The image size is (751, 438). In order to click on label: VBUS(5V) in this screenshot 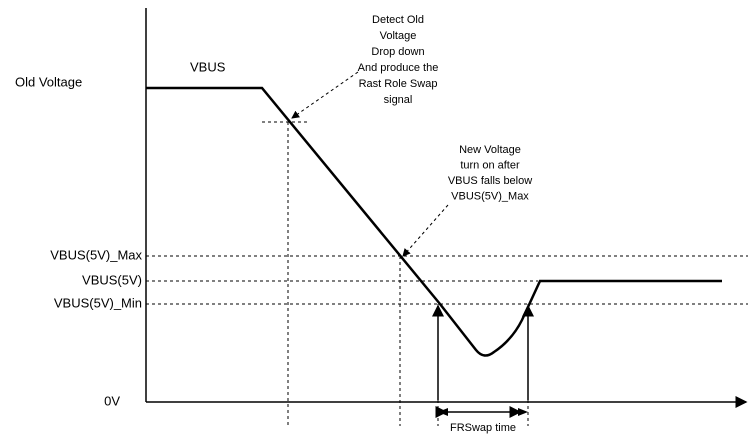, I will do `click(112, 279)`.